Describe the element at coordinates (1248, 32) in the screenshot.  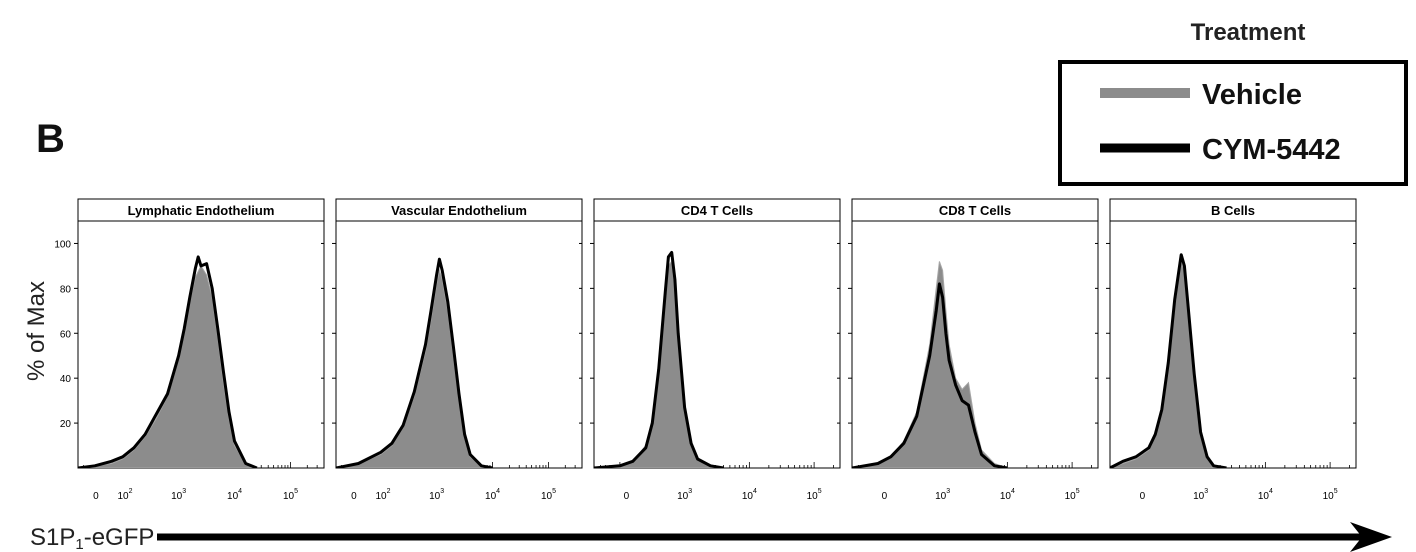
I see `legend-title: Treatment` at that location.